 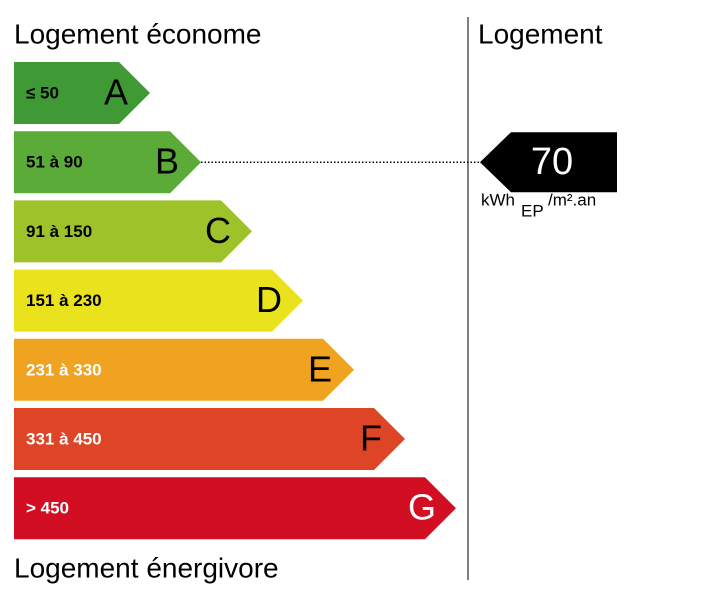 I want to click on marker-value: 70, so click(x=552, y=162).